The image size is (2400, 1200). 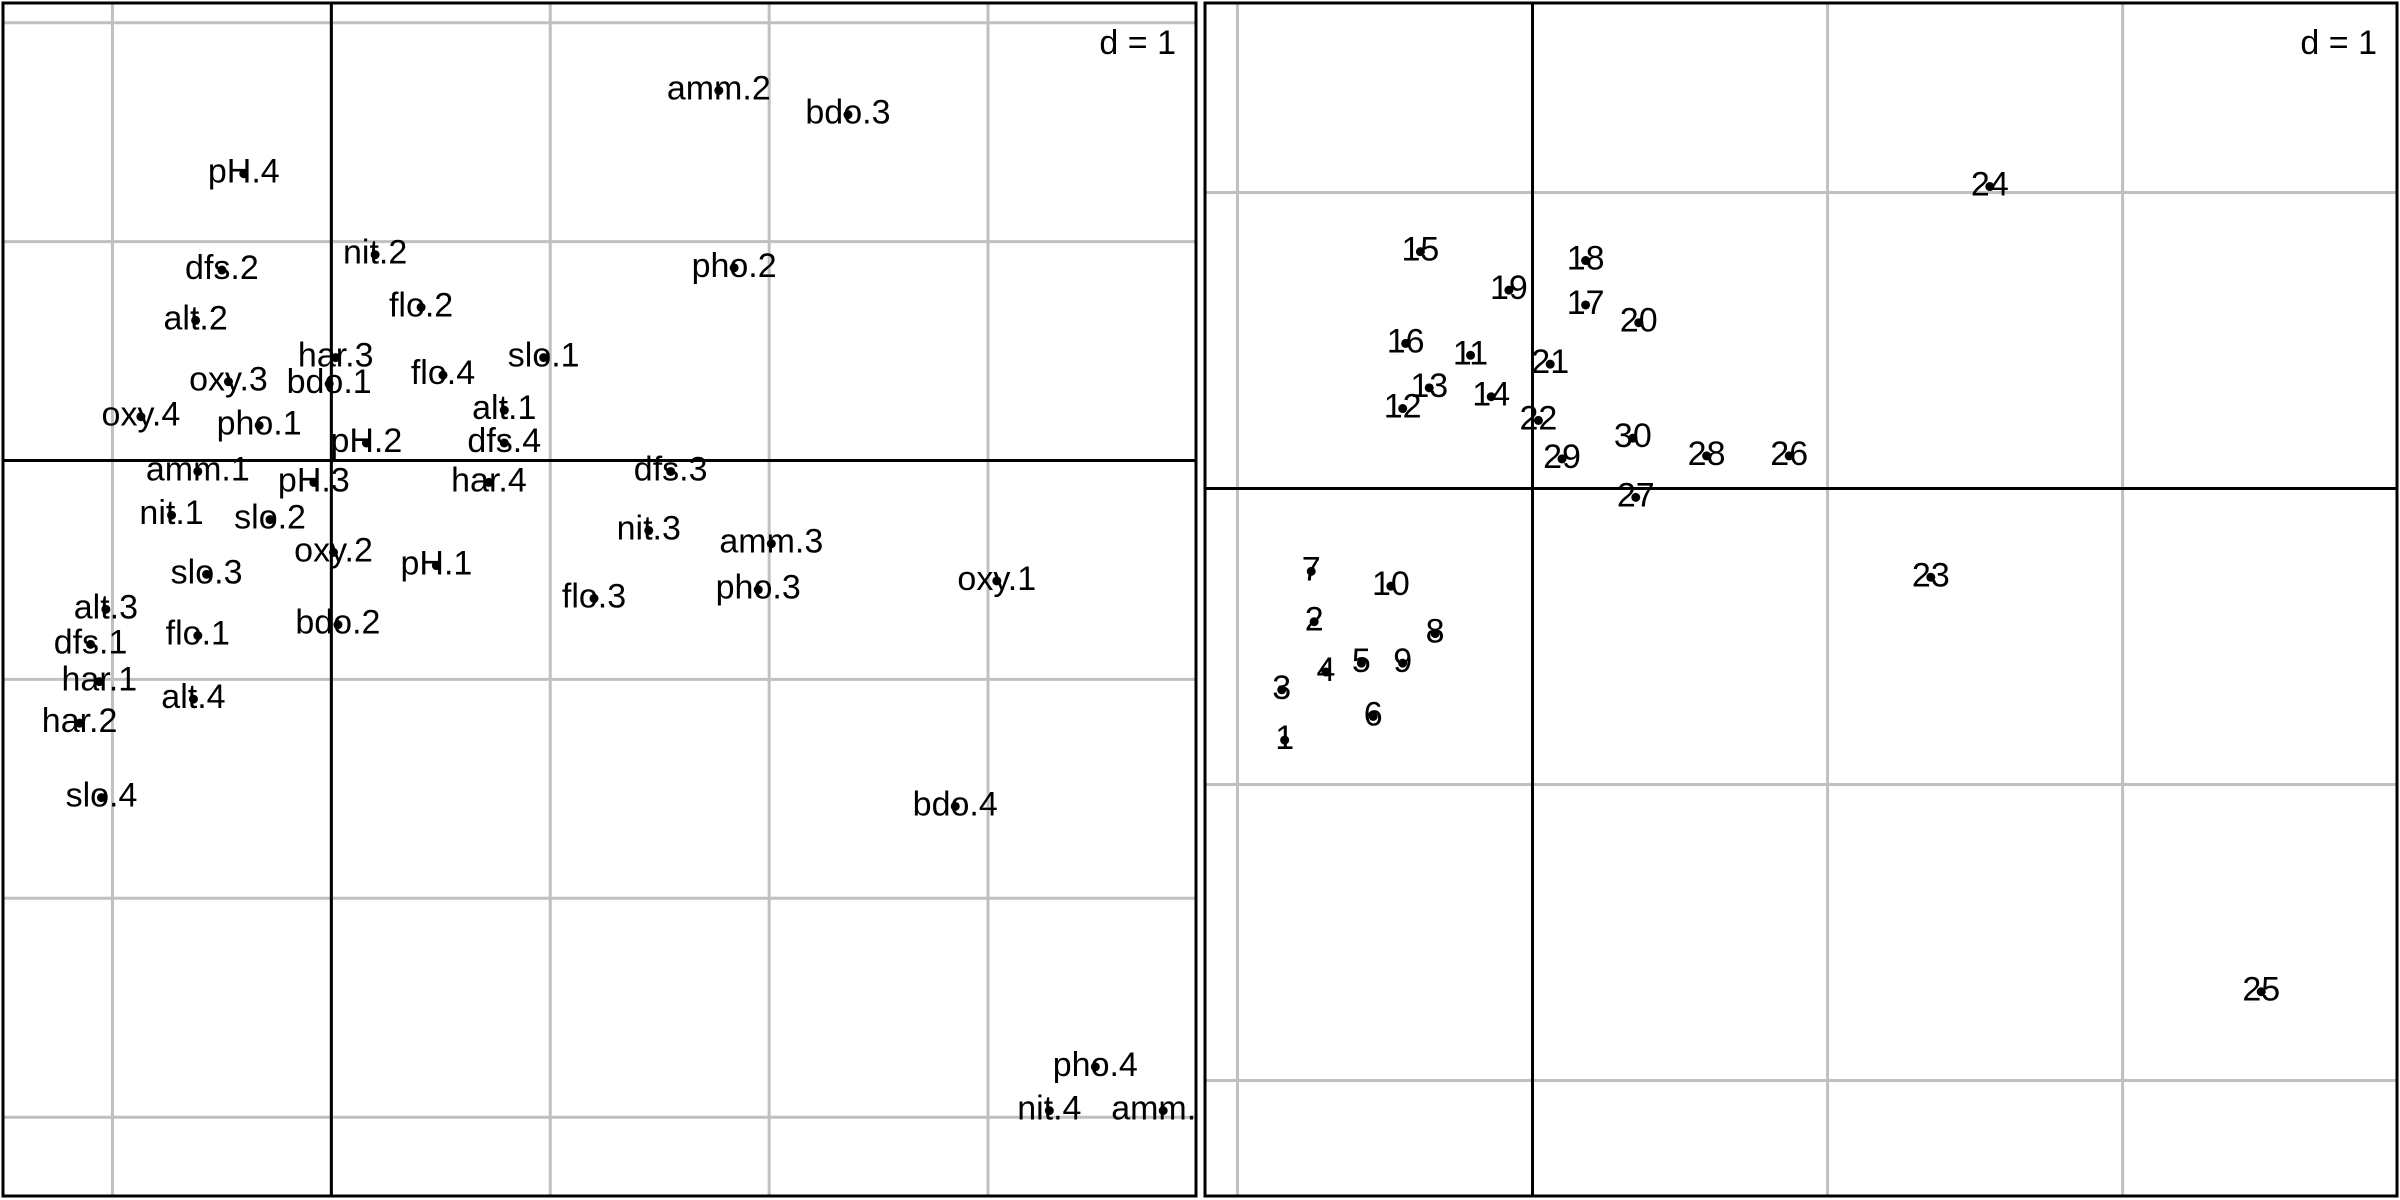 What do you see at coordinates (719, 89) in the screenshot?
I see `point-label: amm.2` at bounding box center [719, 89].